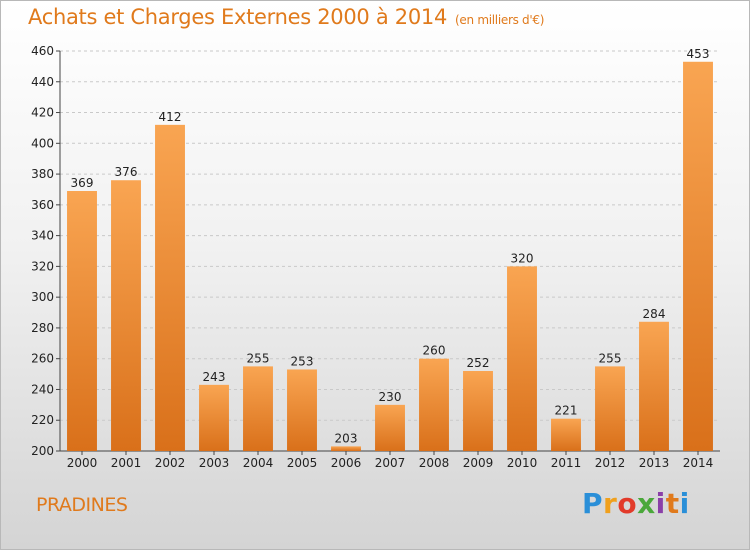 This screenshot has width=750, height=550. I want to click on data-label: 412, so click(170, 117).